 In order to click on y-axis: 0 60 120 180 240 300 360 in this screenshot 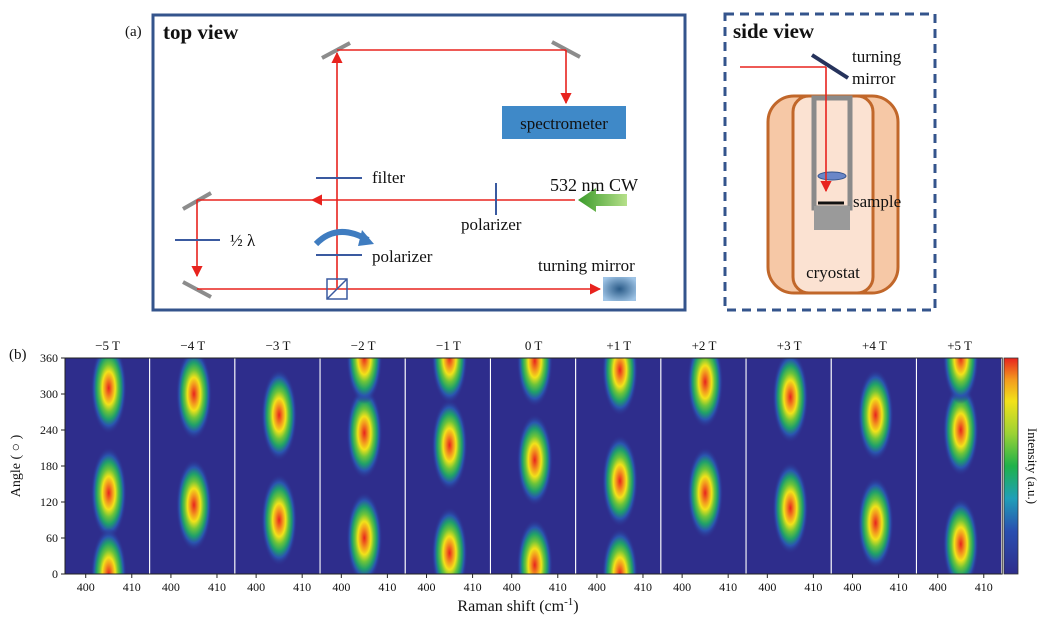, I will do `click(52, 466)`.